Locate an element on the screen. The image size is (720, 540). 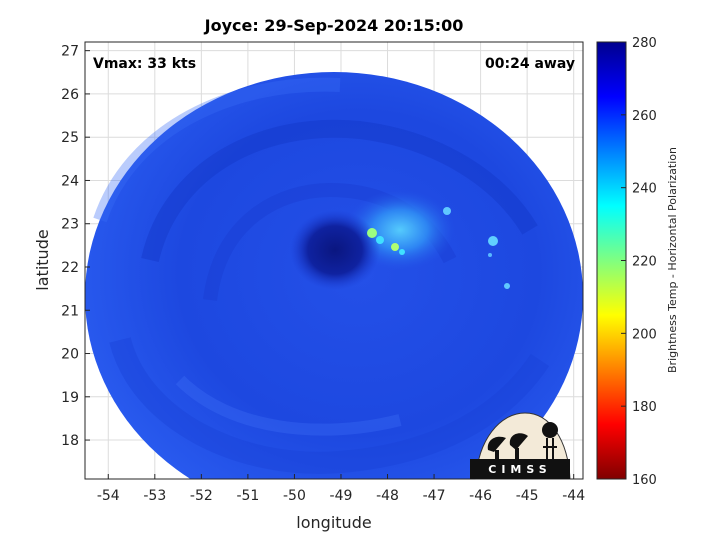
cimss-logo: CIMSS is located at coordinates (520, 446).